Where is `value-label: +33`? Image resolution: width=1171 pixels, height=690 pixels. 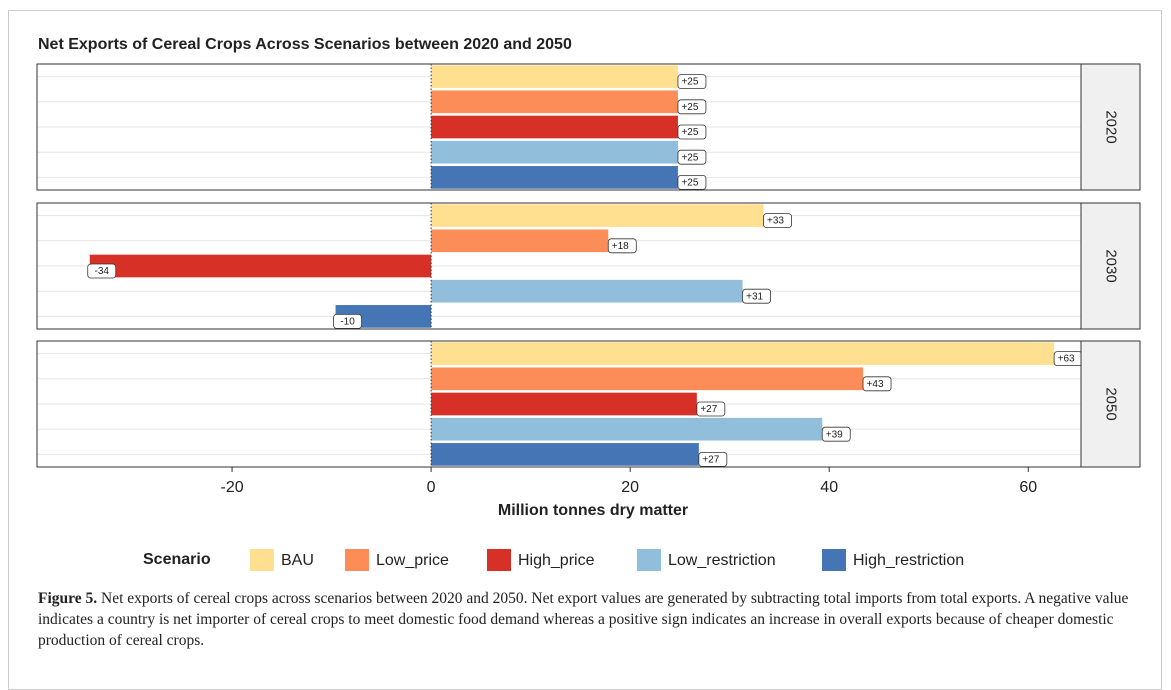 value-label: +33 is located at coordinates (777, 221).